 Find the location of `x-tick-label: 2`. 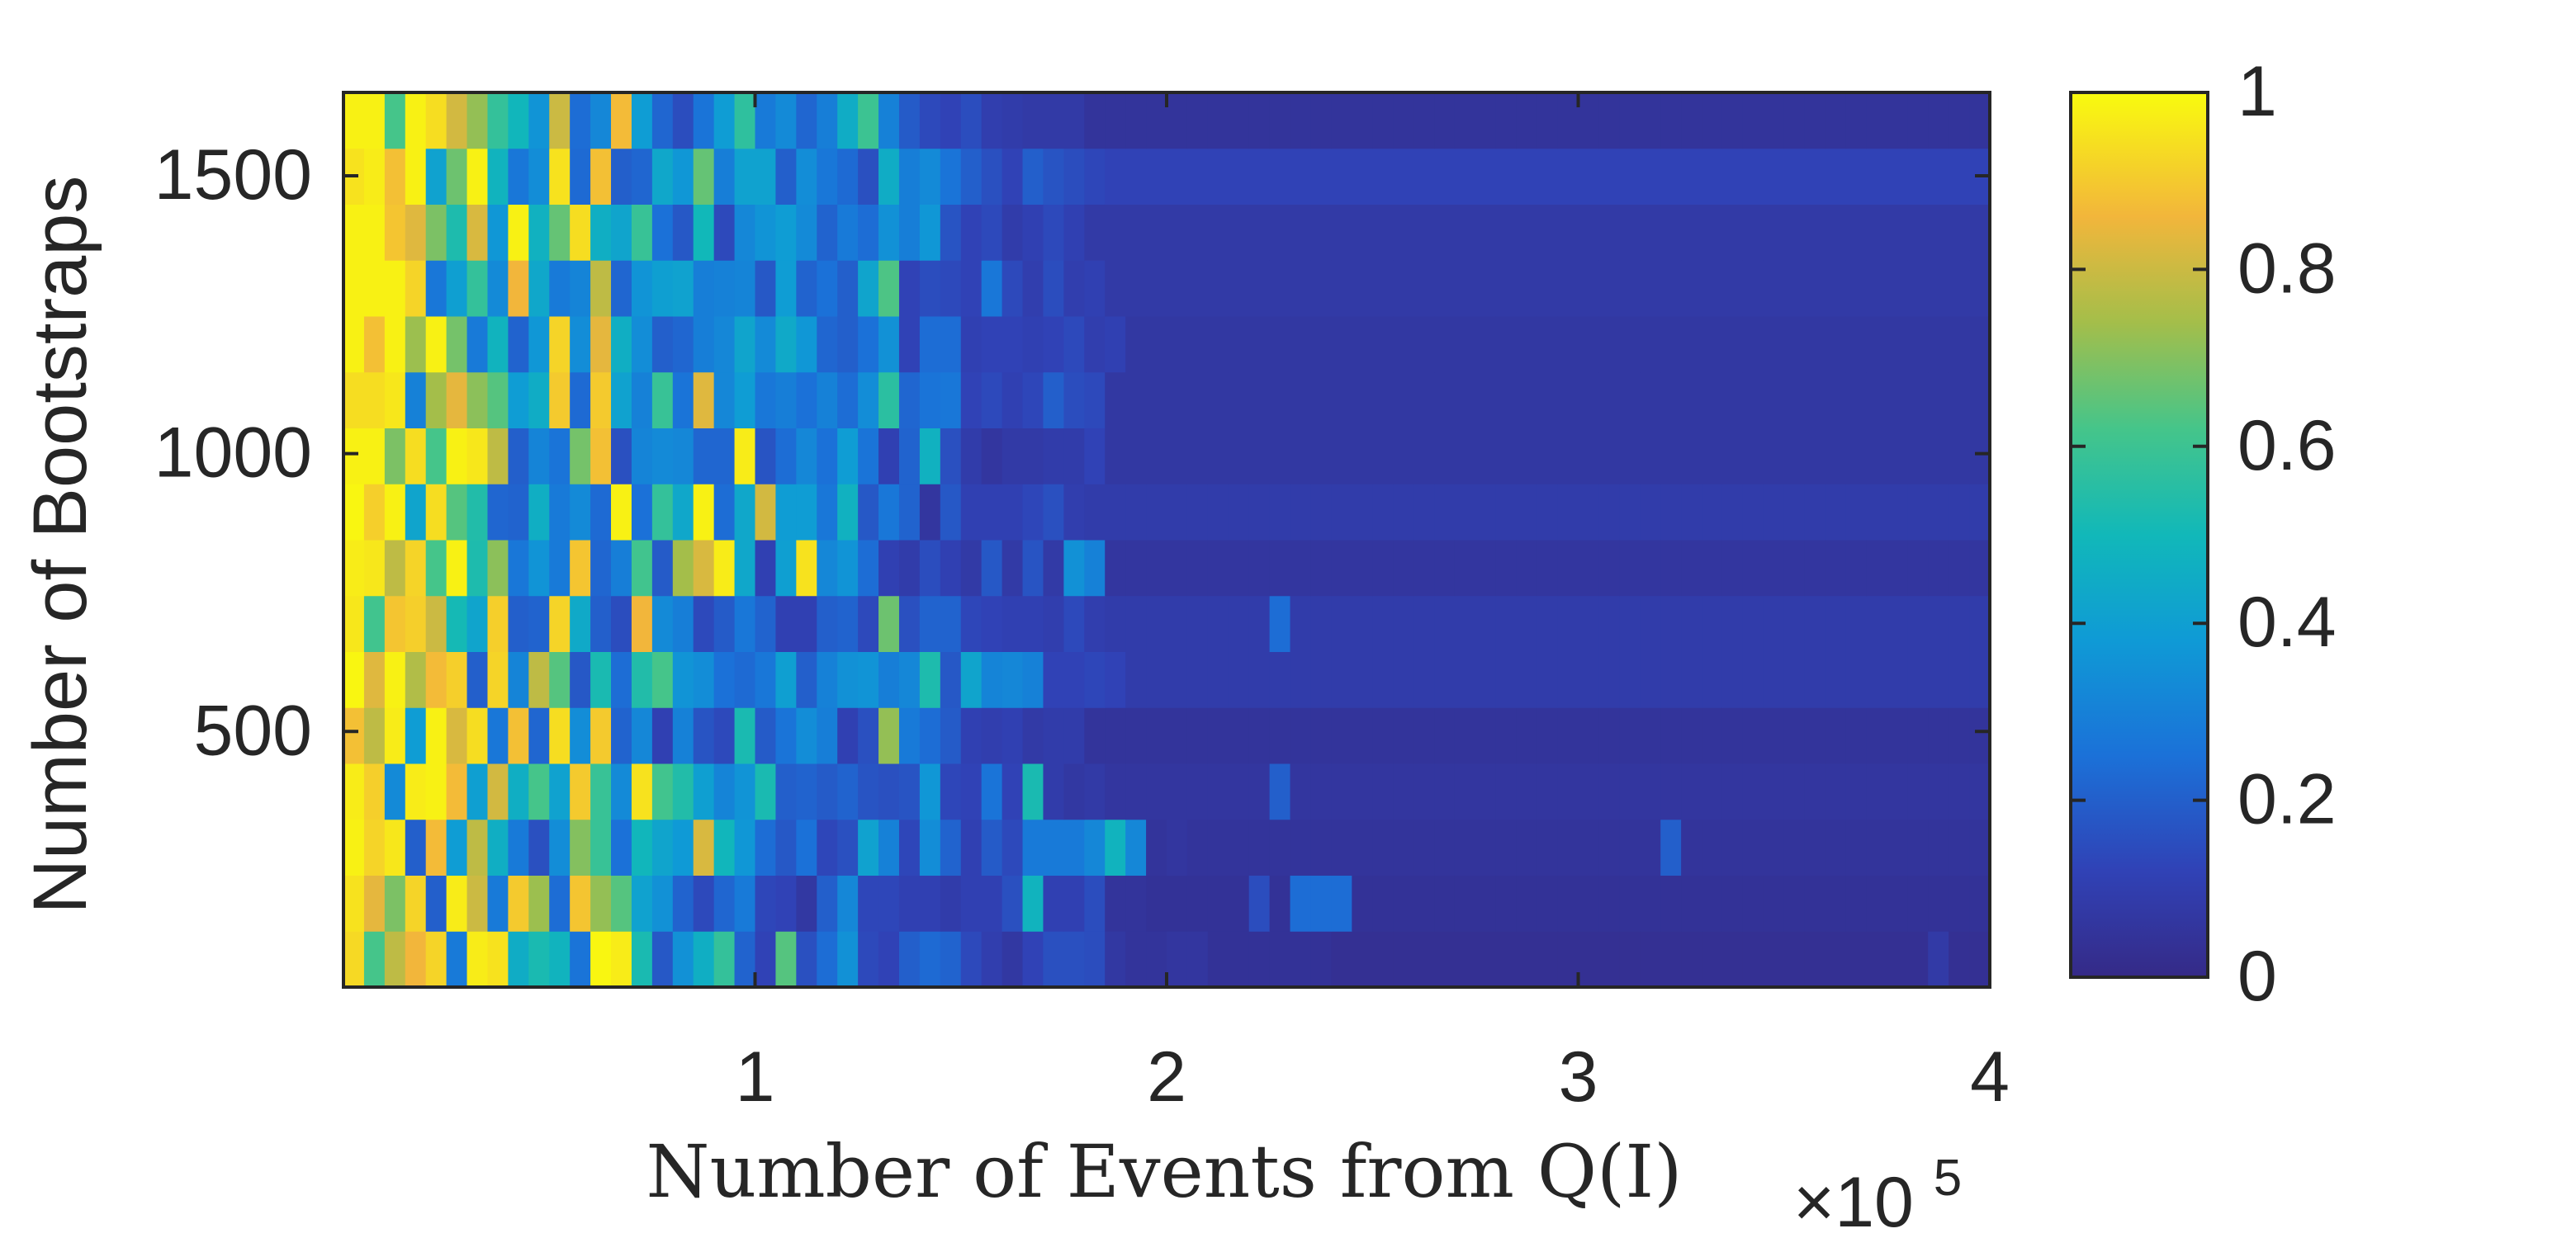

x-tick-label: 2 is located at coordinates (1166, 1077).